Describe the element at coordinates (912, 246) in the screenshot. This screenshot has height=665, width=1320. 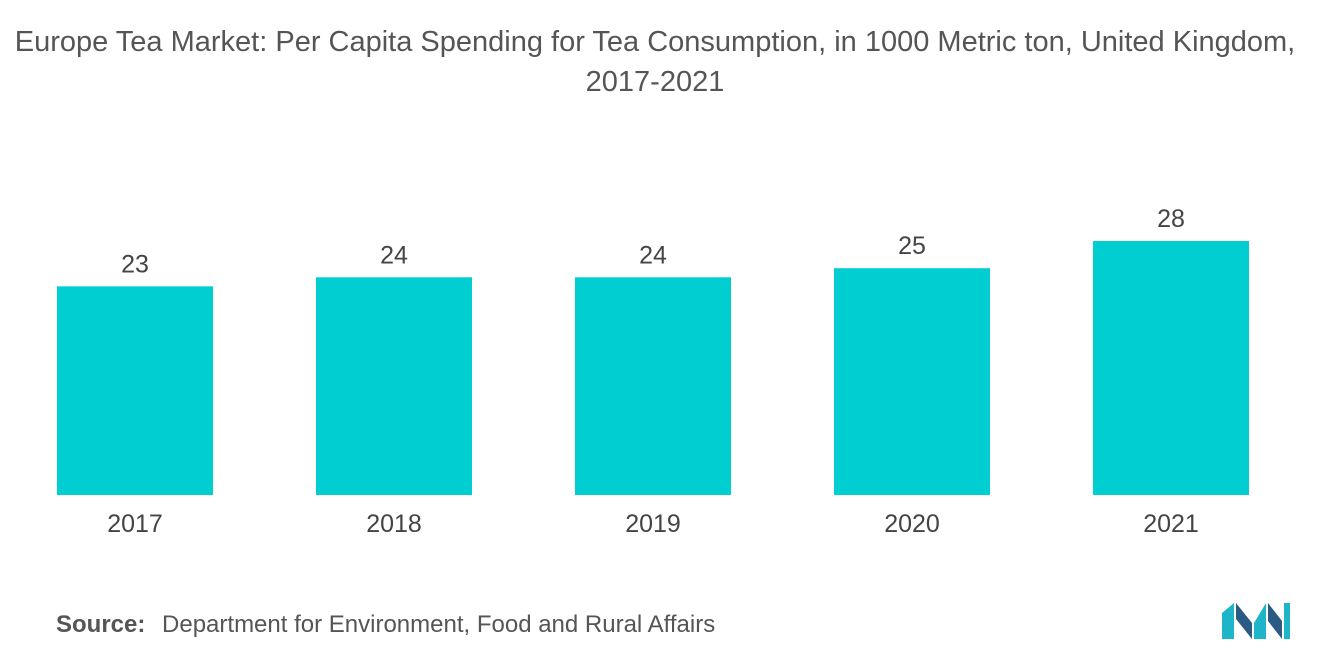
I see `data-label-2020: 25` at that location.